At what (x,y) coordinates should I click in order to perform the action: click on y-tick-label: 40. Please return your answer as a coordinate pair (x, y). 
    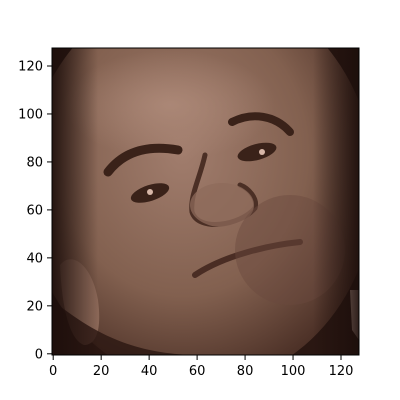
    Looking at the image, I should click on (34, 258).